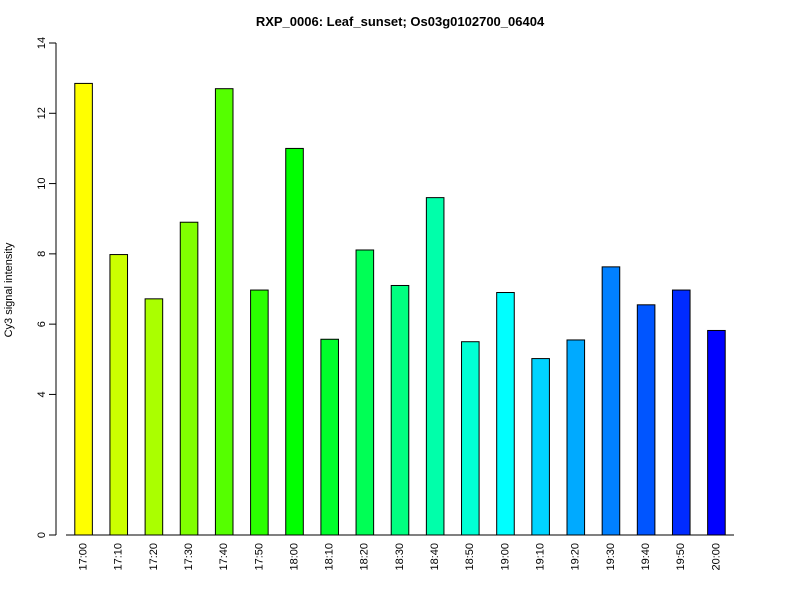 The width and height of the screenshot is (800, 600). I want to click on x-tick-label: 18:10, so click(330, 557).